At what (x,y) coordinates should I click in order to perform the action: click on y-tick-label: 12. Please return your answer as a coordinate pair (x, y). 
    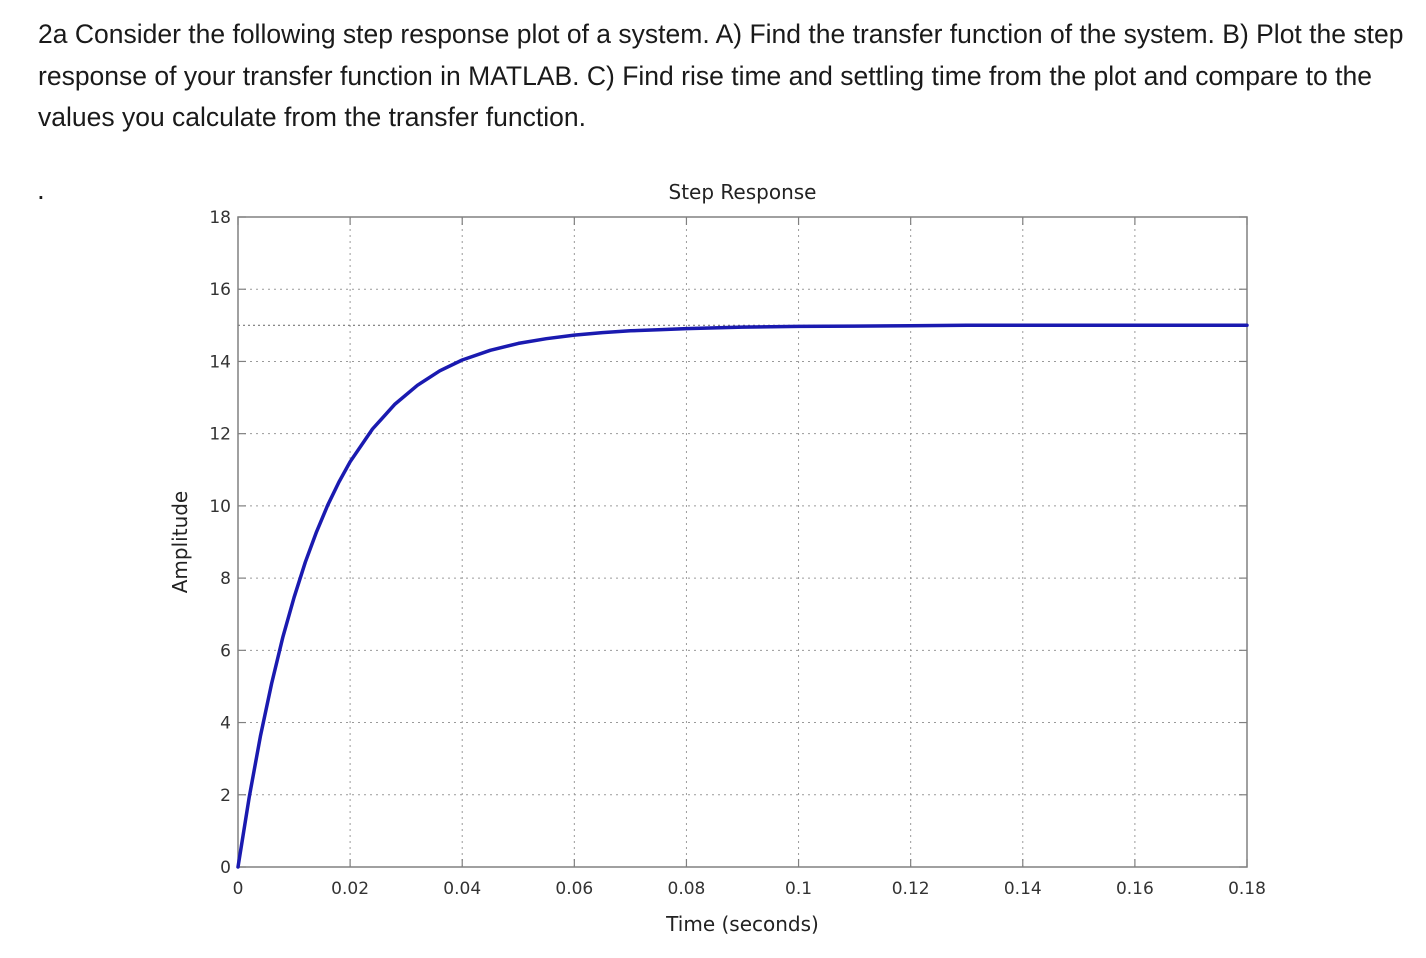
    Looking at the image, I should click on (220, 435).